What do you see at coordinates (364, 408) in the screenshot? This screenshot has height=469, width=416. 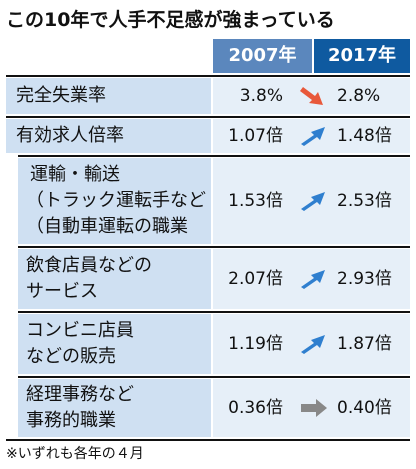 I see `value-2017: 0.40倍` at bounding box center [364, 408].